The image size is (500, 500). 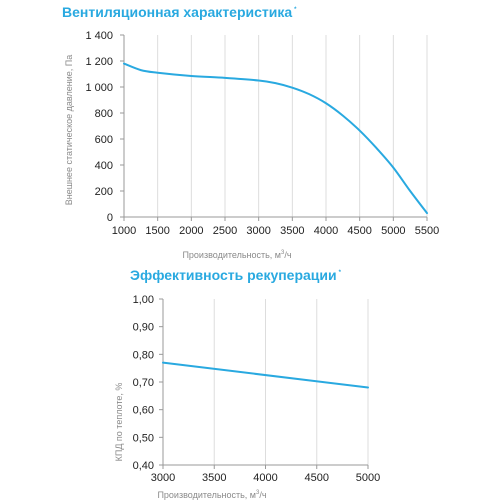 I want to click on chart1-x-tick-label: 5500, so click(x=427, y=231).